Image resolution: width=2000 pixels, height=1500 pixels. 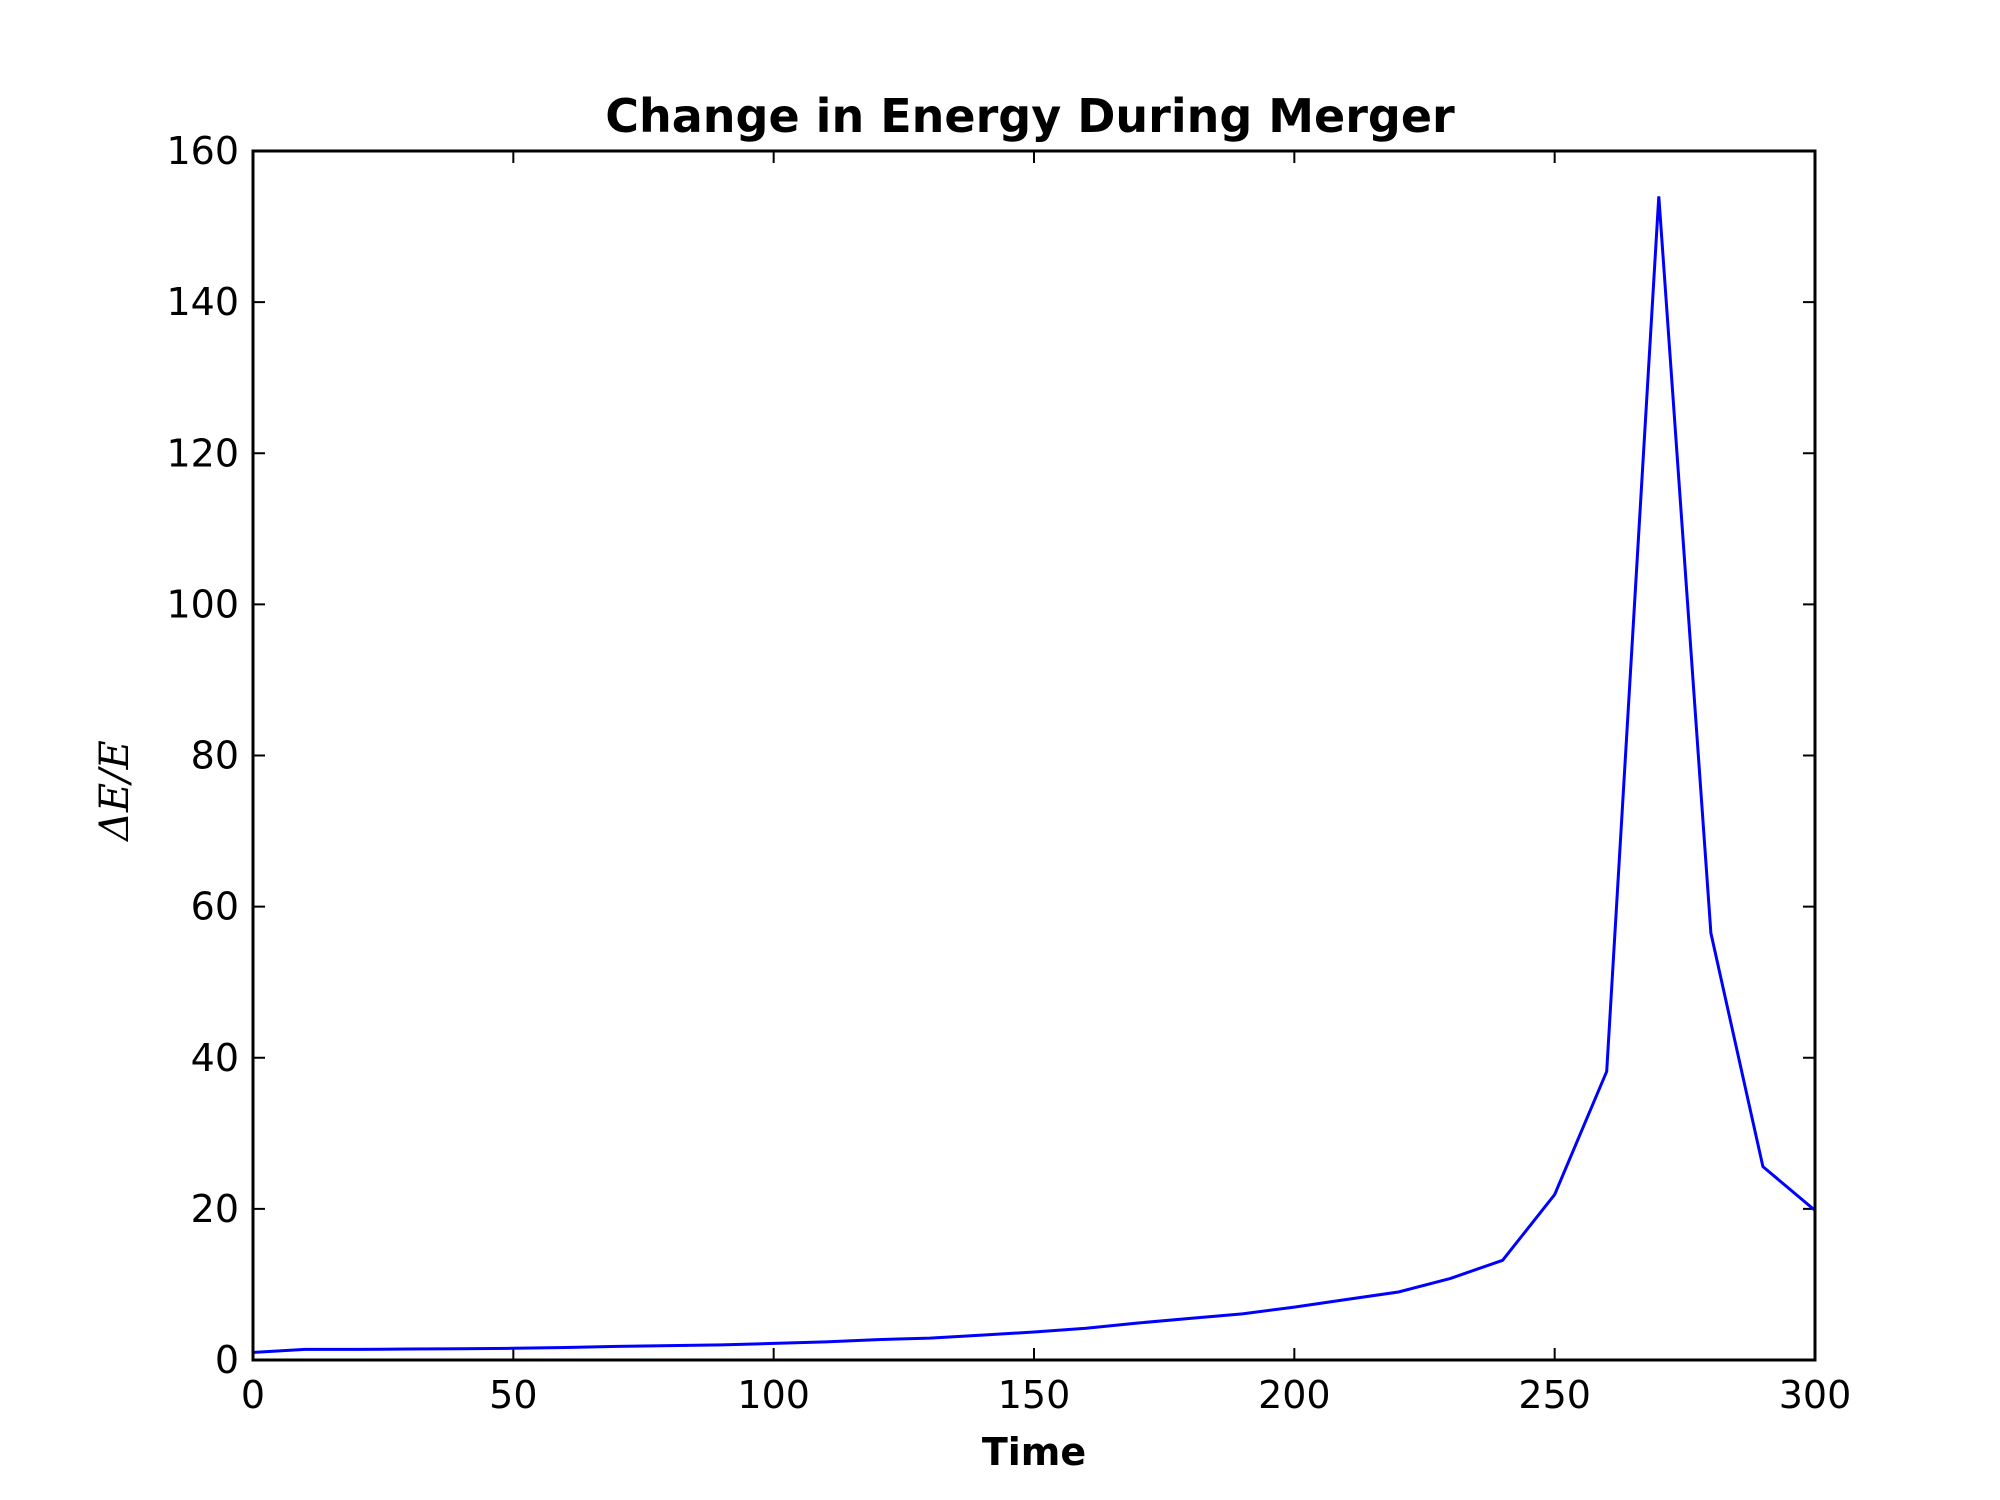 I want to click on x-tick-label: 250, so click(x=1554, y=1395).